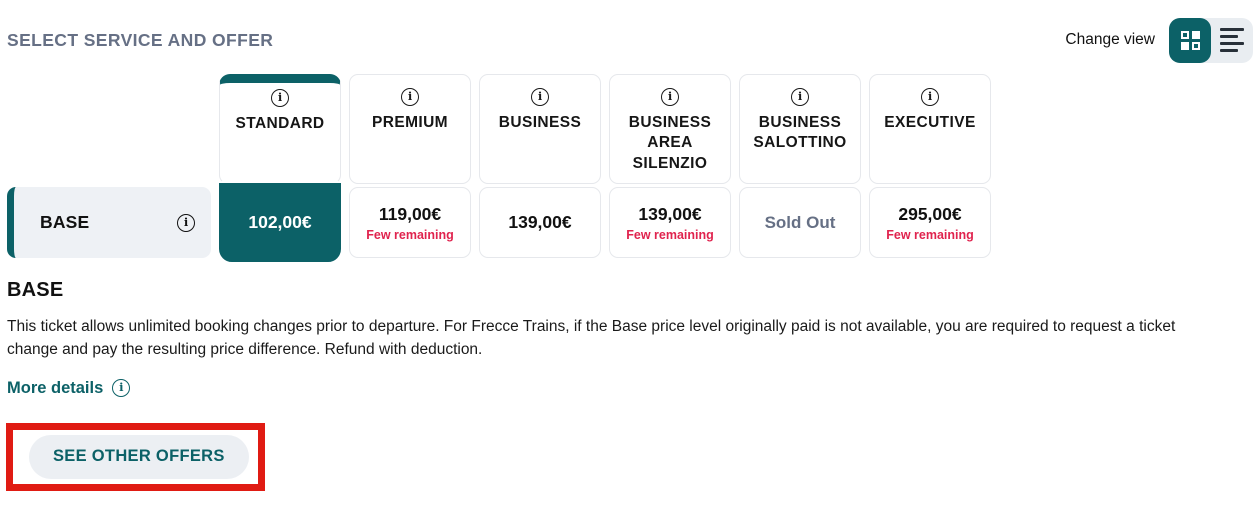  I want to click on annotation-highlight-box: SEE OTHER OFFERS, so click(135, 456).